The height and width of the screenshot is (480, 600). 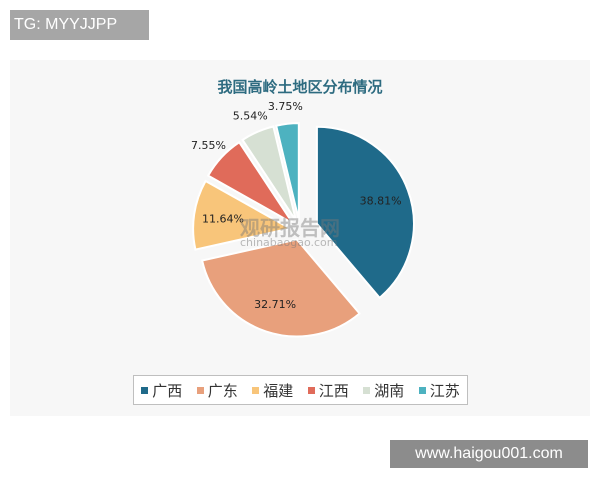 I want to click on legend-item: 广西, so click(x=161, y=390).